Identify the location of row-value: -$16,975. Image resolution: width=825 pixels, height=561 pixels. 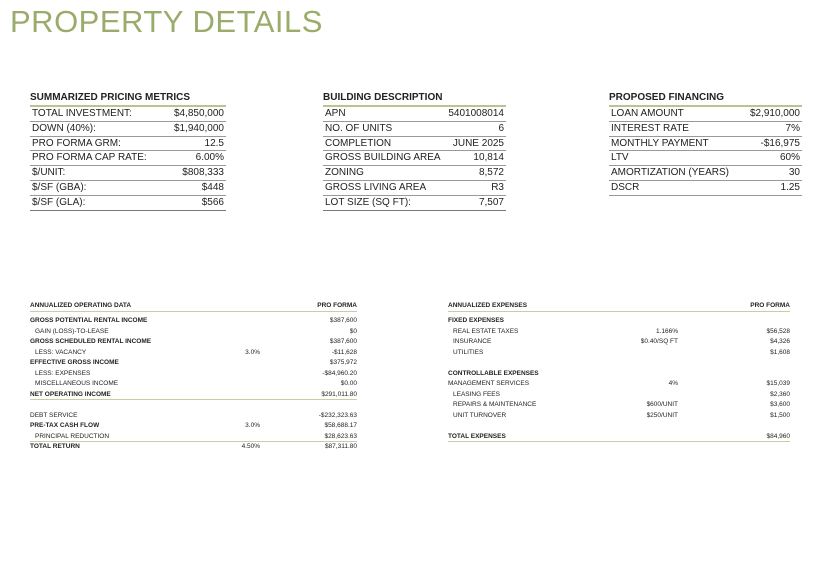
(780, 143).